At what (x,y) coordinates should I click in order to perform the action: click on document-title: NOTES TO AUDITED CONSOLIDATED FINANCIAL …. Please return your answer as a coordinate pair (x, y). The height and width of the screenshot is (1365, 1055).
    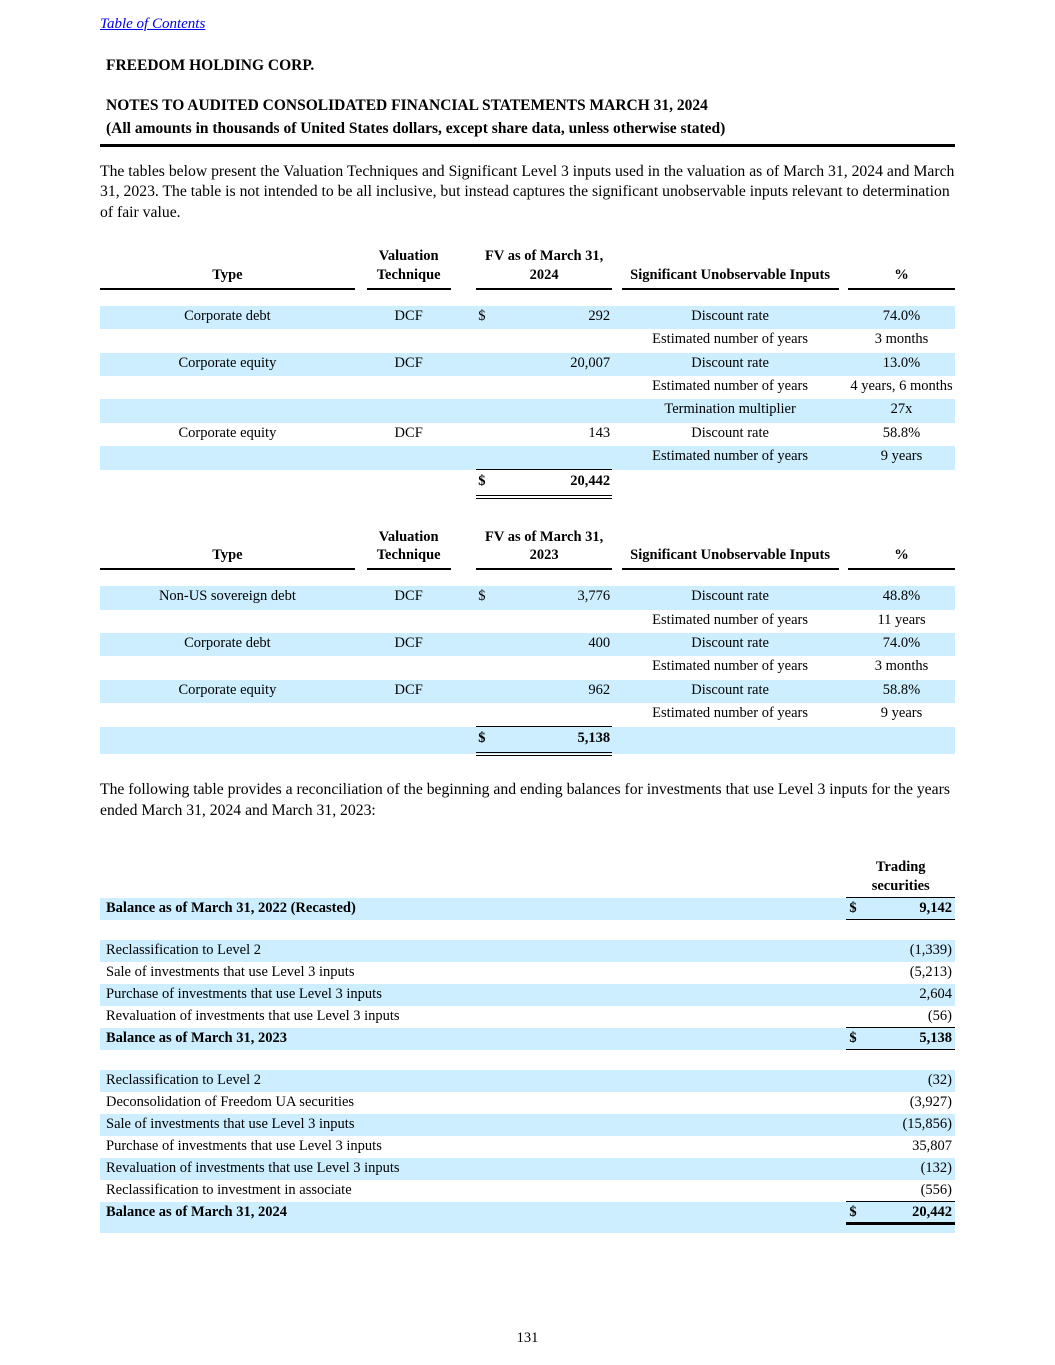
    Looking at the image, I should click on (530, 118).